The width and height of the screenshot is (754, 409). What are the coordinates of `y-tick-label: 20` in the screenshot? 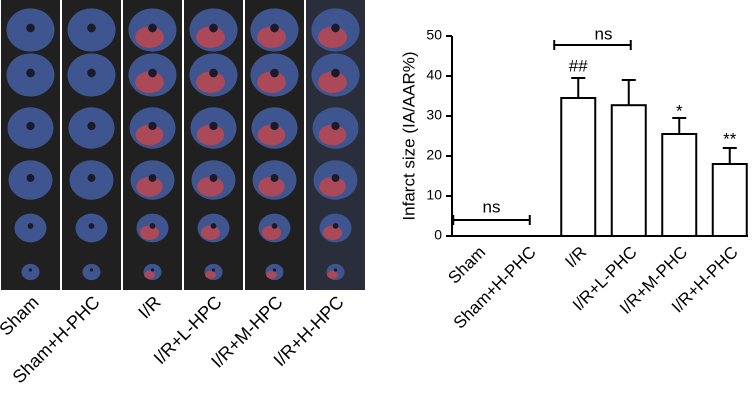 It's located at (434, 155).